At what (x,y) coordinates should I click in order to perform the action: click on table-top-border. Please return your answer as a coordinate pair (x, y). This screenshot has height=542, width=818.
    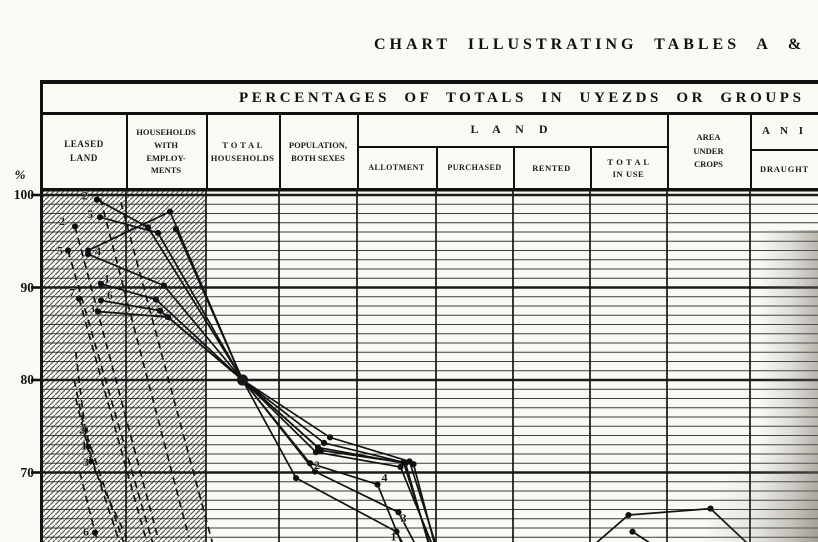
    Looking at the image, I should click on (429, 82).